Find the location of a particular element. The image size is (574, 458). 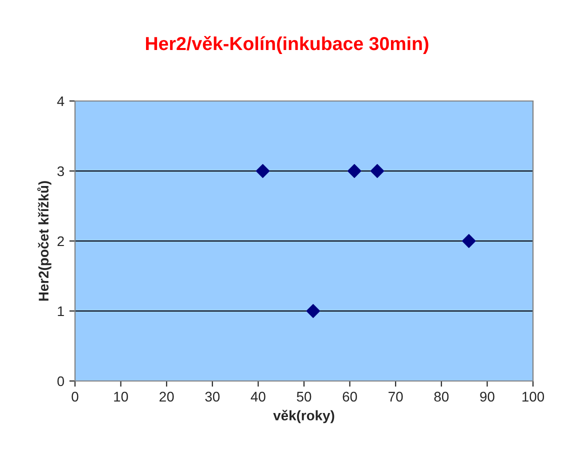

y-tick-label: 1 is located at coordinates (61, 311).